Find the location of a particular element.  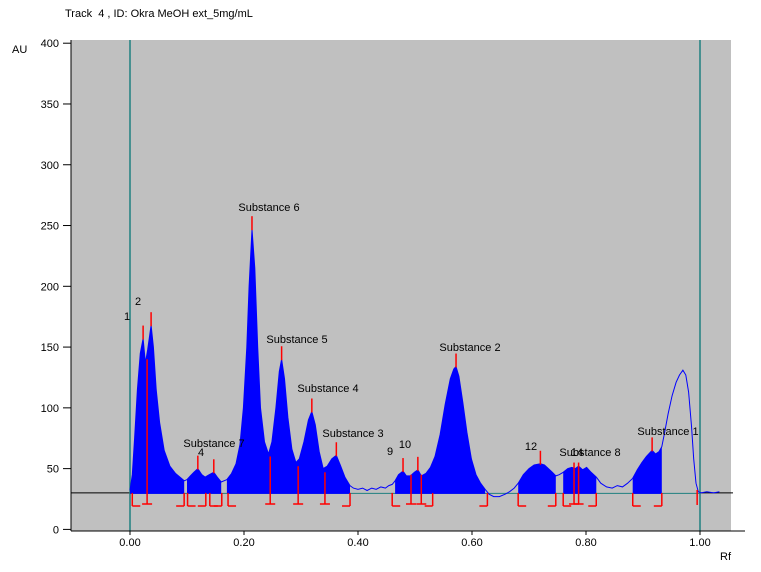

y-tick-label: 50 is located at coordinates (53, 470).